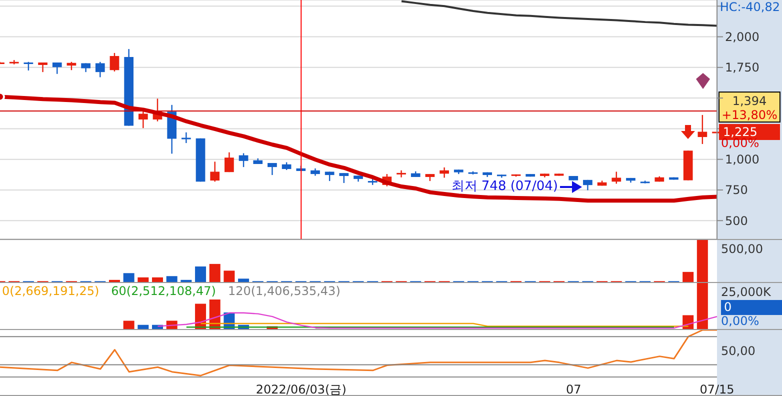 This screenshot has width=782, height=396. I want to click on y-tick-label: 750, so click(736, 190).